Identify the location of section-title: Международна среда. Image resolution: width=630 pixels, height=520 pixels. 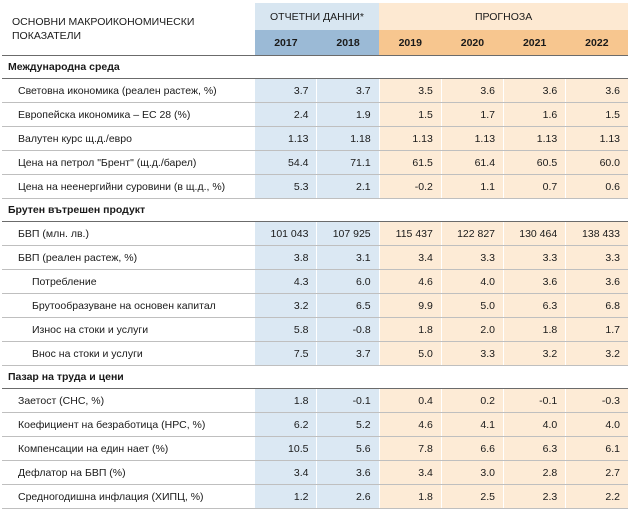
(315, 67).